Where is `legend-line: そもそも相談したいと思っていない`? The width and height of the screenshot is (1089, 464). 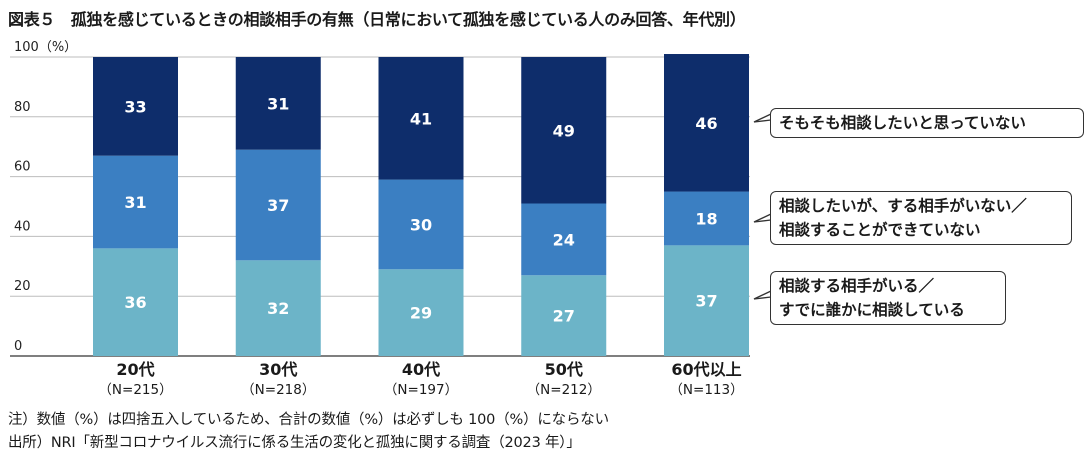
legend-line: そもそも相談したいと思っていない is located at coordinates (902, 123).